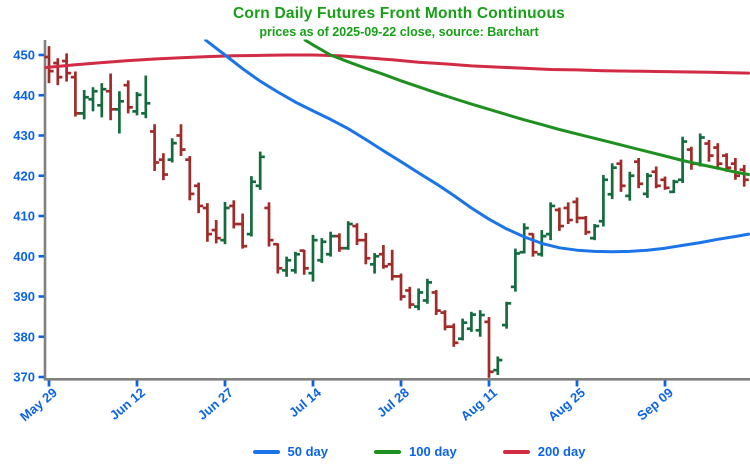  I want to click on y-tick-label: 410, so click(24, 216).